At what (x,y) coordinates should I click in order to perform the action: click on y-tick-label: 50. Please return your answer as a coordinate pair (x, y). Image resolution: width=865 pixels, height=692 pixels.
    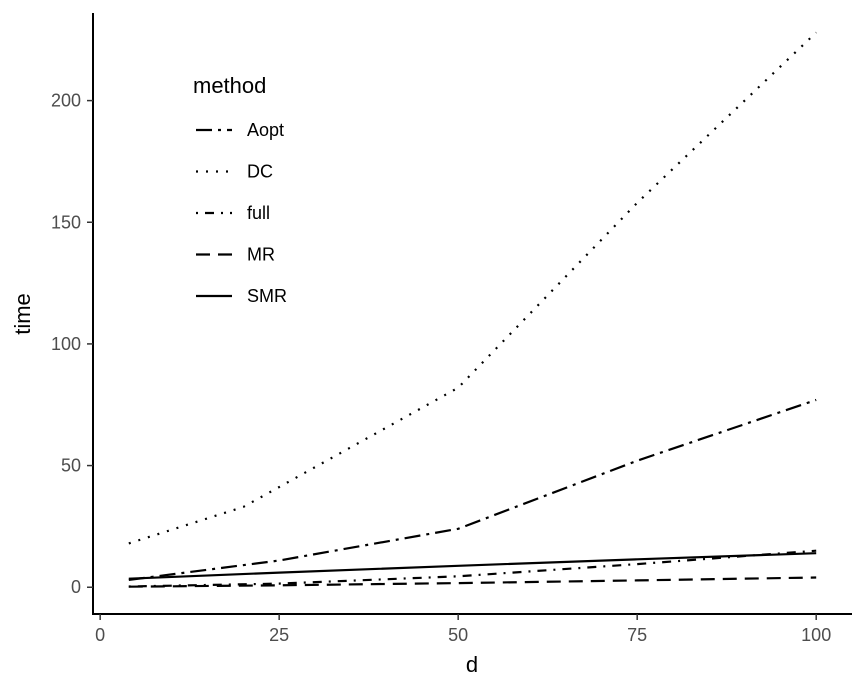
    Looking at the image, I should click on (71, 466).